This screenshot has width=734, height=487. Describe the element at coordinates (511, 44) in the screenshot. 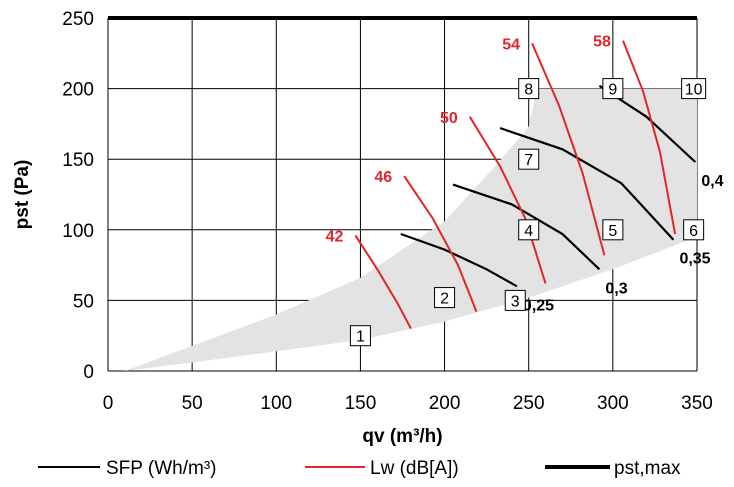

I see `lw-label: 54` at that location.